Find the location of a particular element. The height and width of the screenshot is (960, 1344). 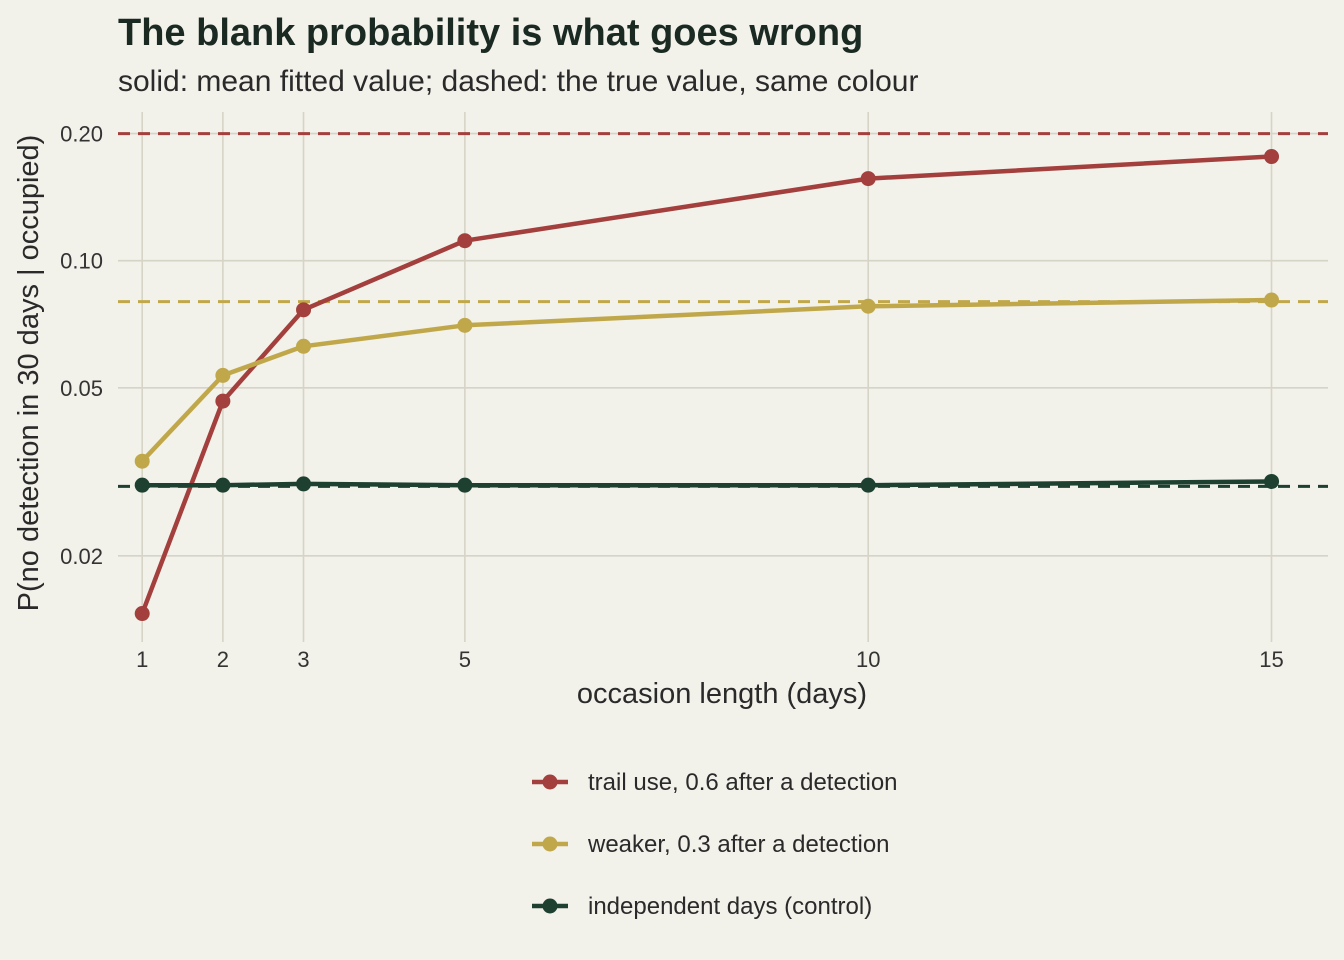

legend-item: trail use, 0.6 after a detection is located at coordinates (715, 782).